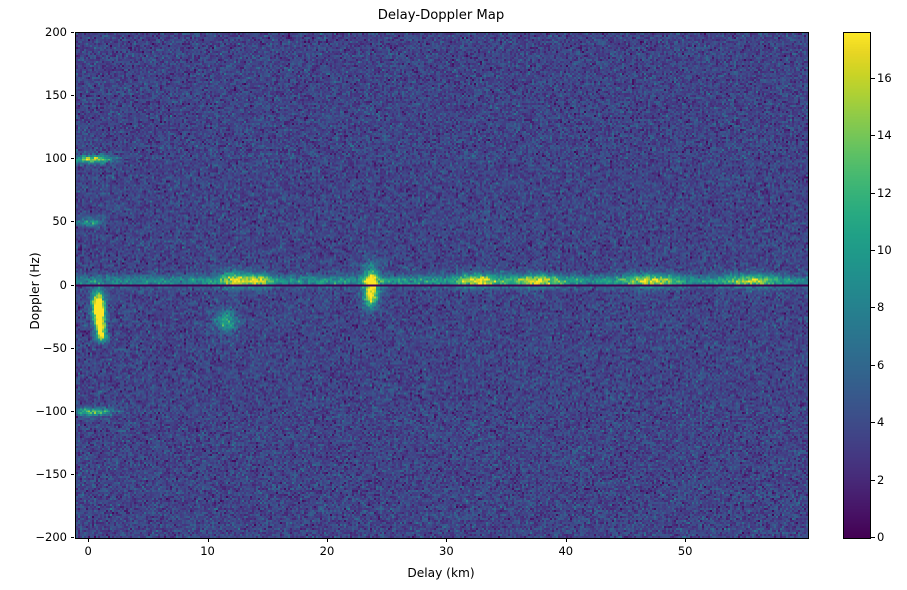 This screenshot has width=907, height=590. Describe the element at coordinates (63, 284) in the screenshot. I see `y-tick-label: 0` at that location.